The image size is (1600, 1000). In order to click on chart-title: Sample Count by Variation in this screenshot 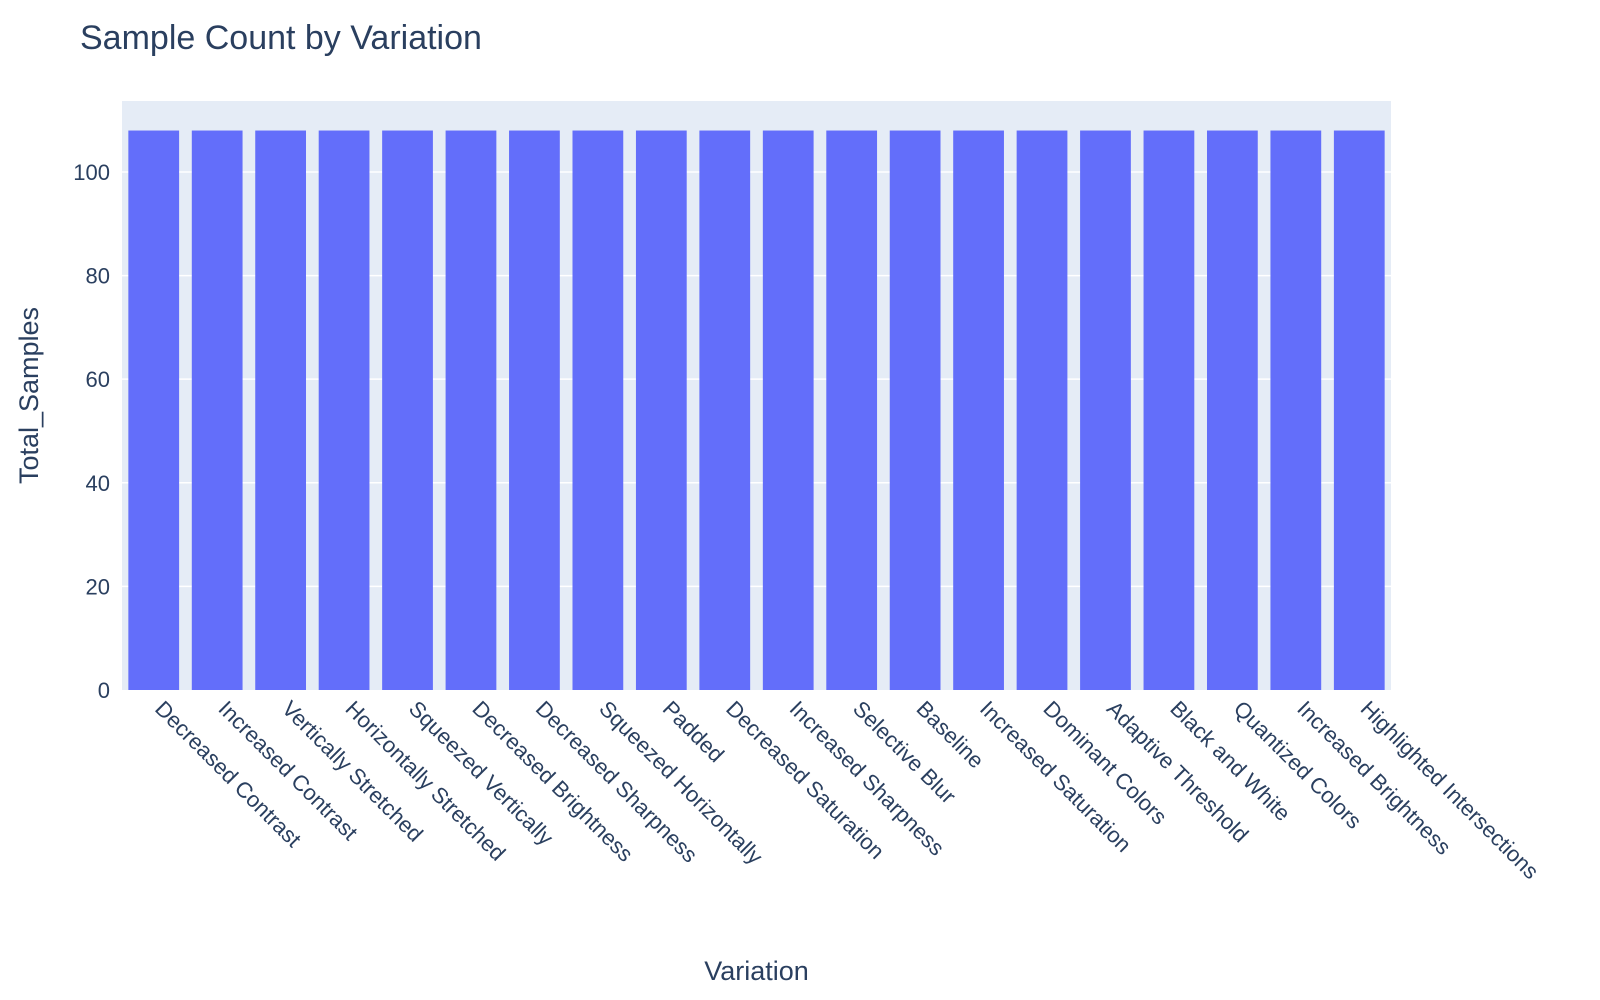, I will do `click(281, 38)`.